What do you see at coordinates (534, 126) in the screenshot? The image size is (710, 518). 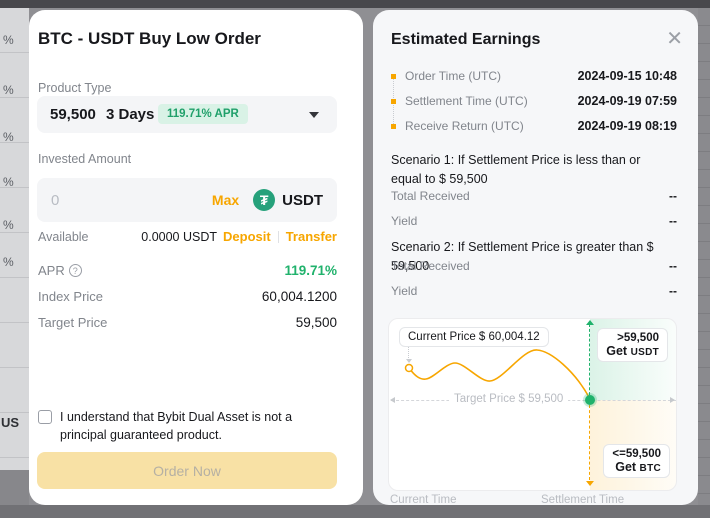 I see `timeline-row: Receive Return (UTC) 2024-09-19 08:19` at bounding box center [534, 126].